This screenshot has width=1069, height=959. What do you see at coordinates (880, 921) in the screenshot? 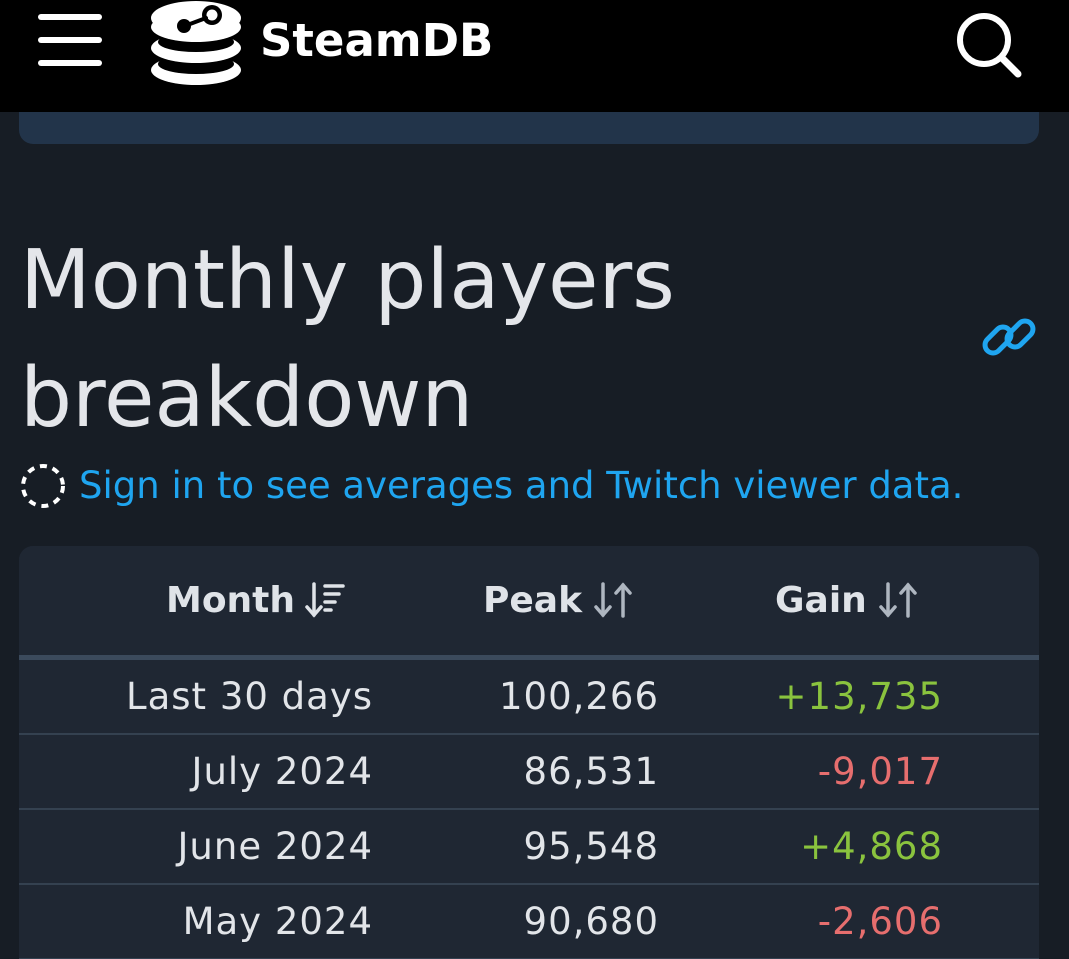
I see `gain-cell: -2,606` at bounding box center [880, 921].